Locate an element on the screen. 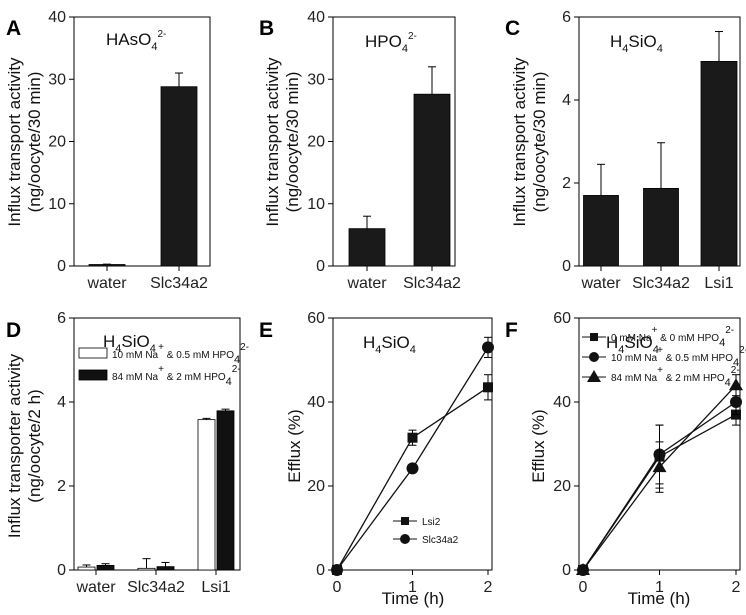 The image size is (746, 615). x-tick-label: Slc34a2 is located at coordinates (661, 283).